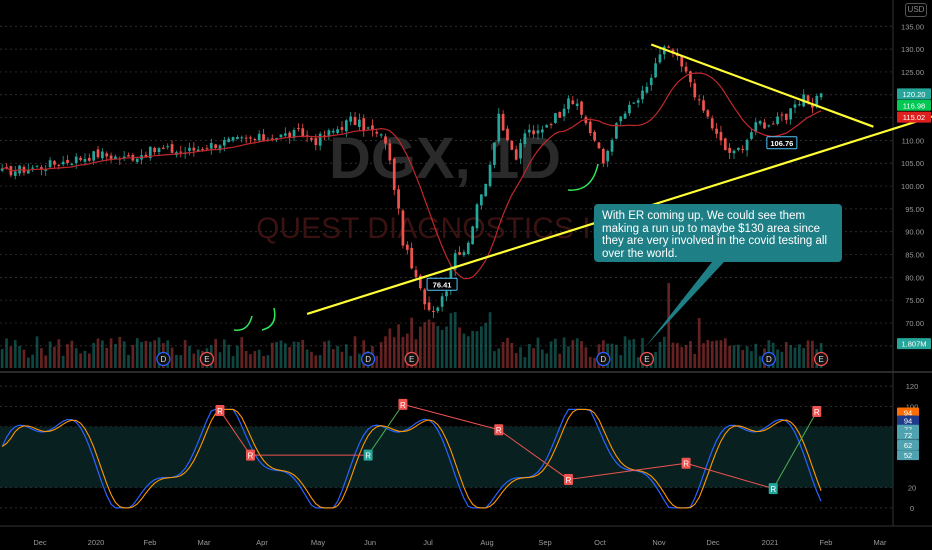  What do you see at coordinates (762, 85) in the screenshot?
I see `trendline` at bounding box center [762, 85].